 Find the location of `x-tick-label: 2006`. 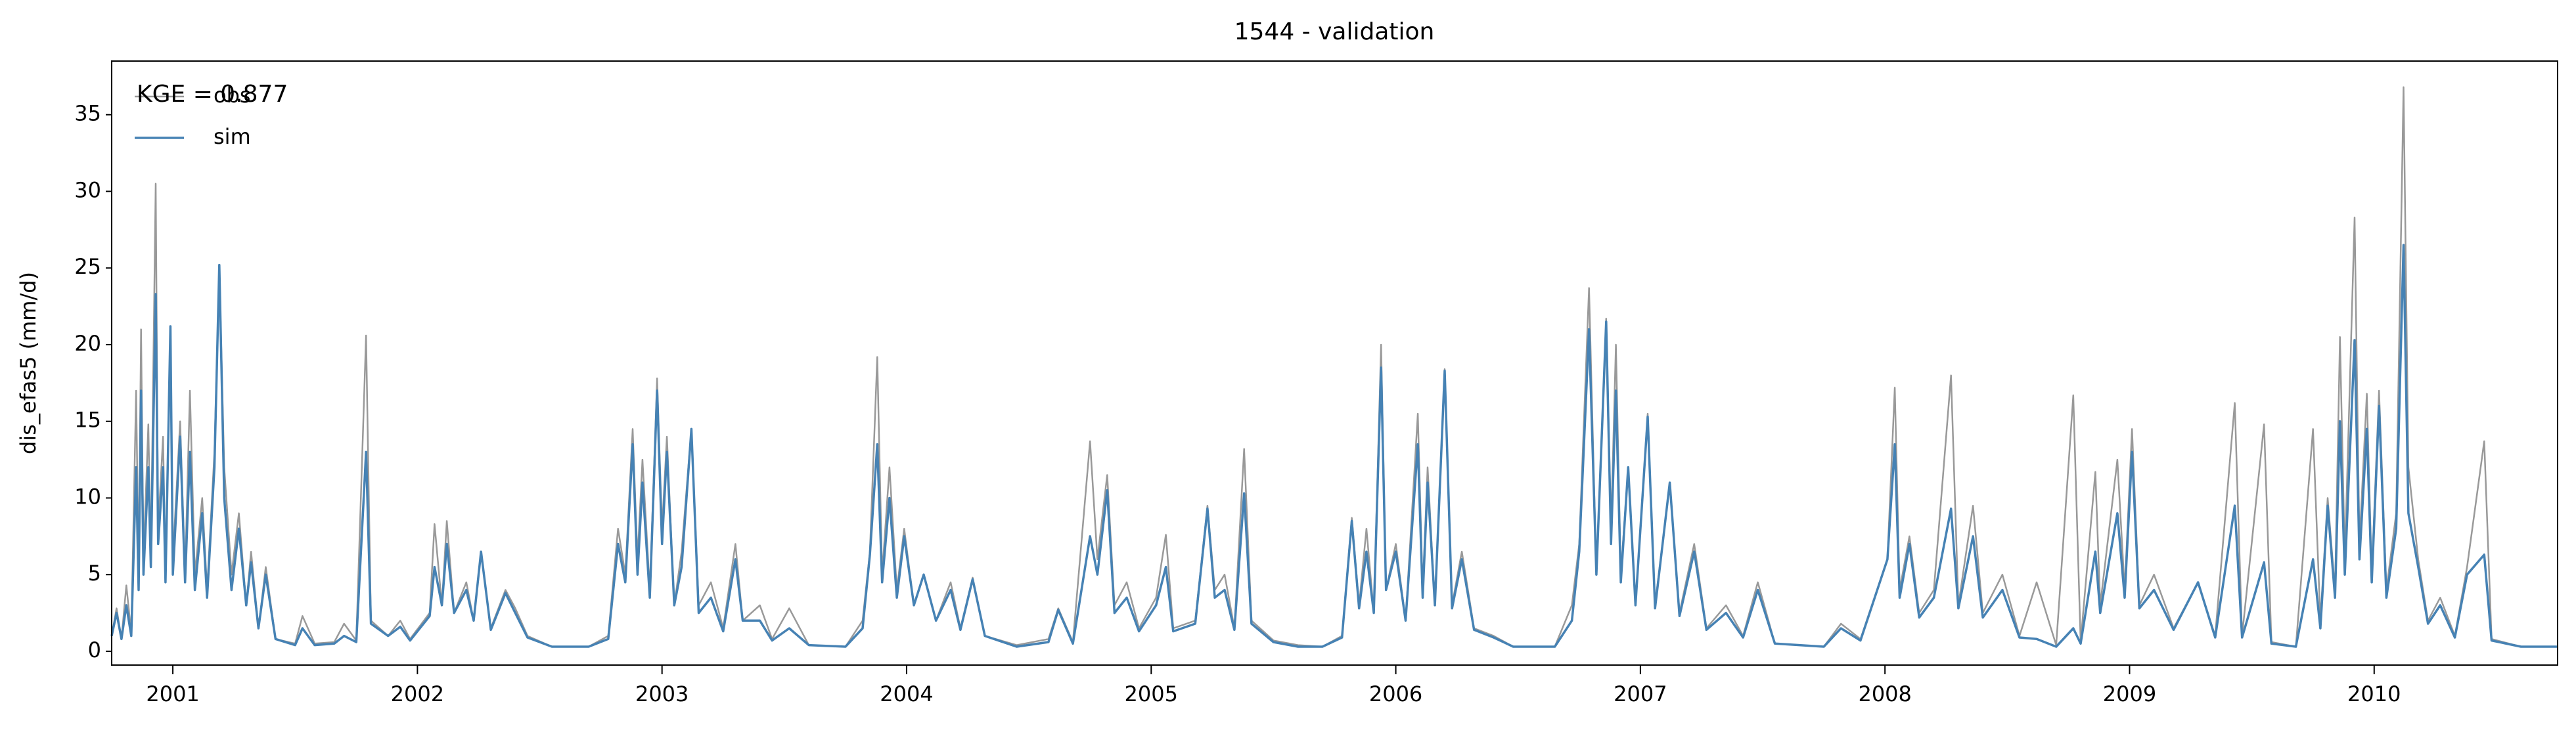

x-tick-label: 2006 is located at coordinates (1395, 693).